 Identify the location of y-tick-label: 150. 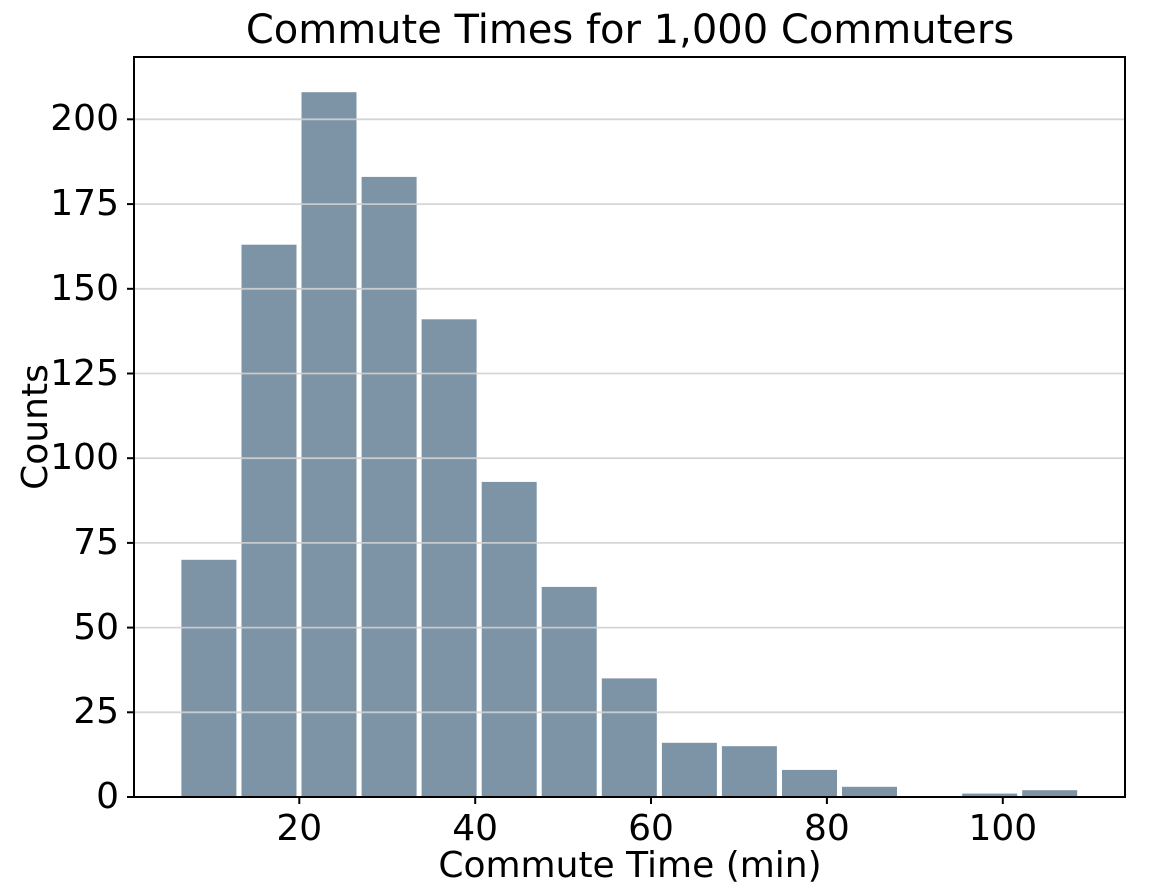
(84, 288).